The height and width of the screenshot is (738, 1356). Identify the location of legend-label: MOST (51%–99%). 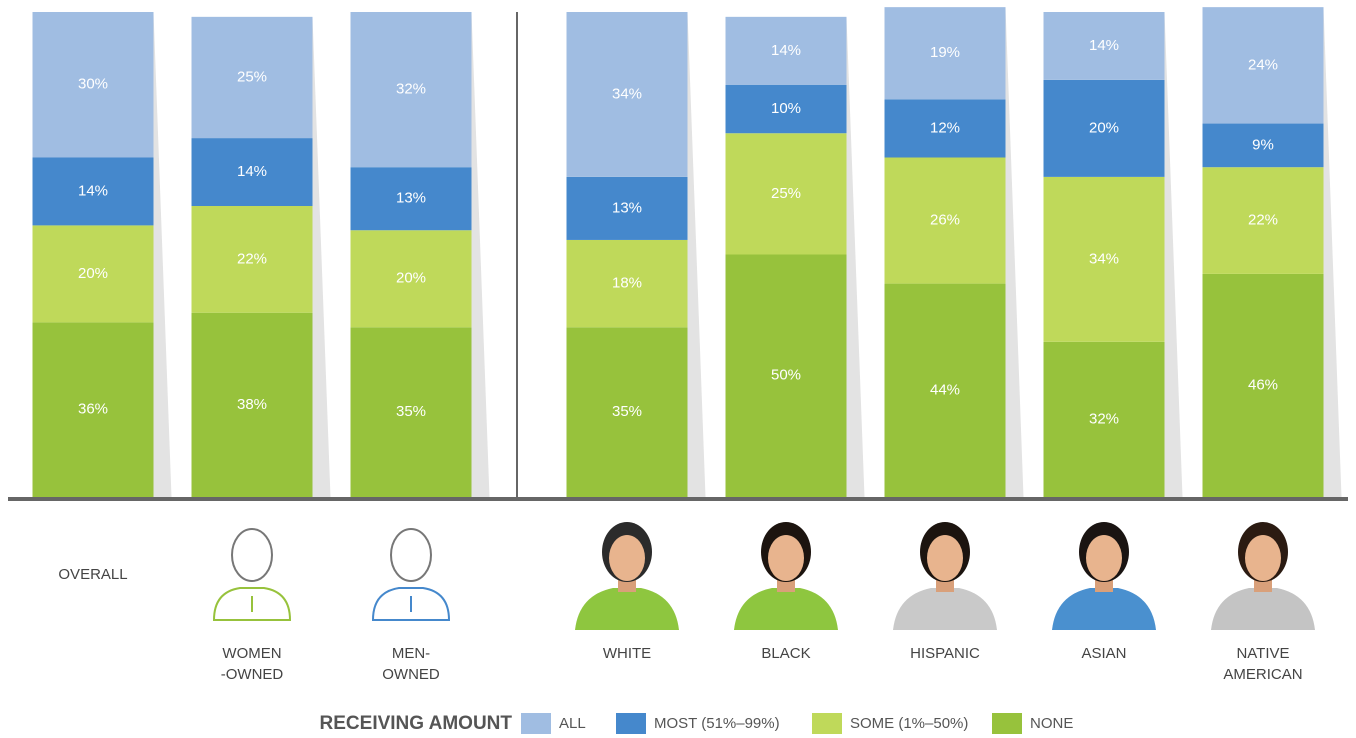
(717, 723).